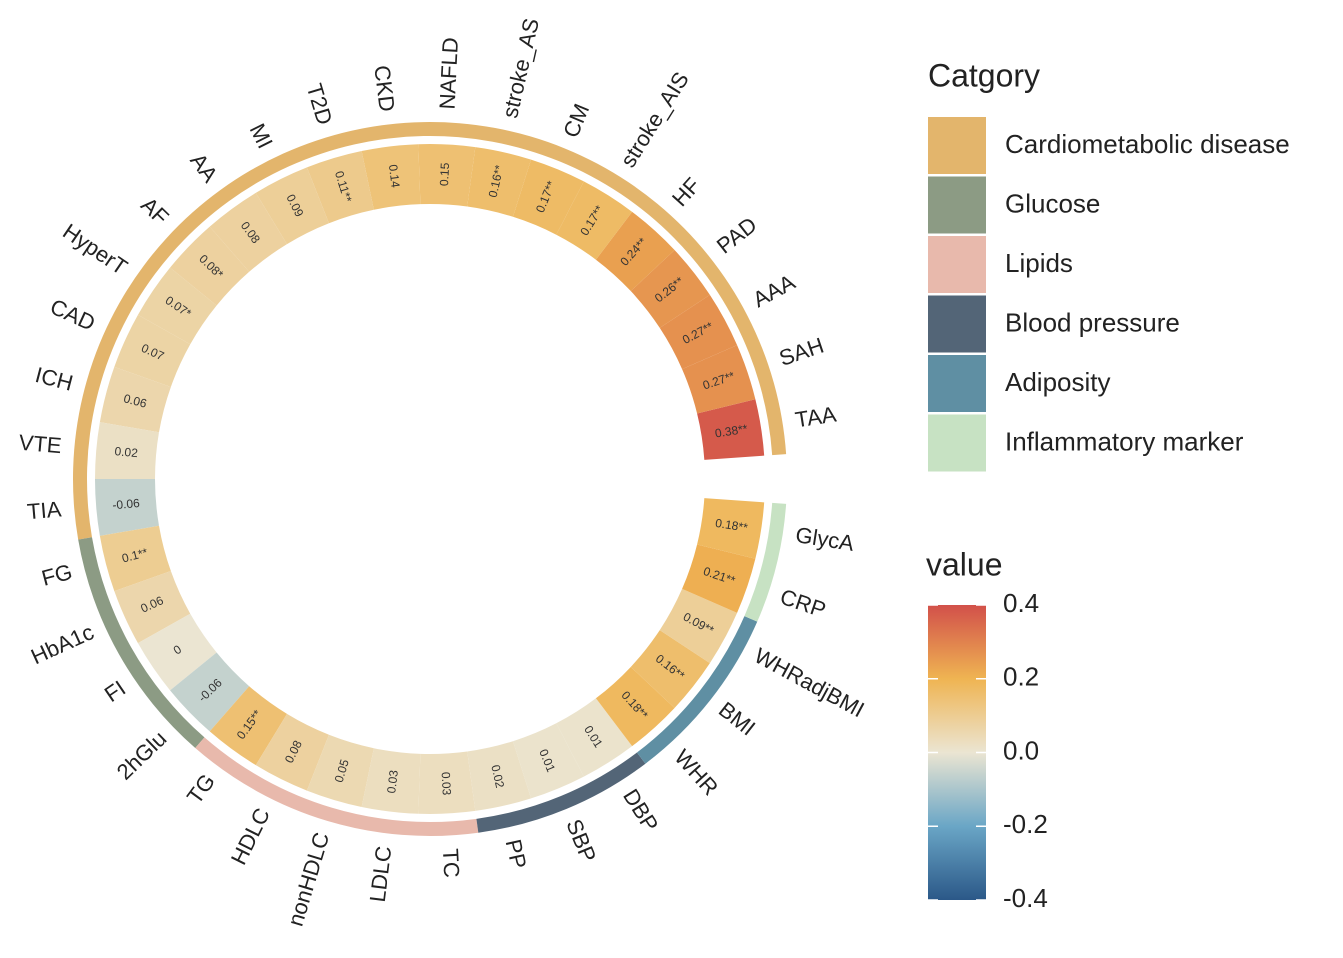 The height and width of the screenshot is (958, 1343). What do you see at coordinates (115, 691) in the screenshot?
I see `category-label: FI` at bounding box center [115, 691].